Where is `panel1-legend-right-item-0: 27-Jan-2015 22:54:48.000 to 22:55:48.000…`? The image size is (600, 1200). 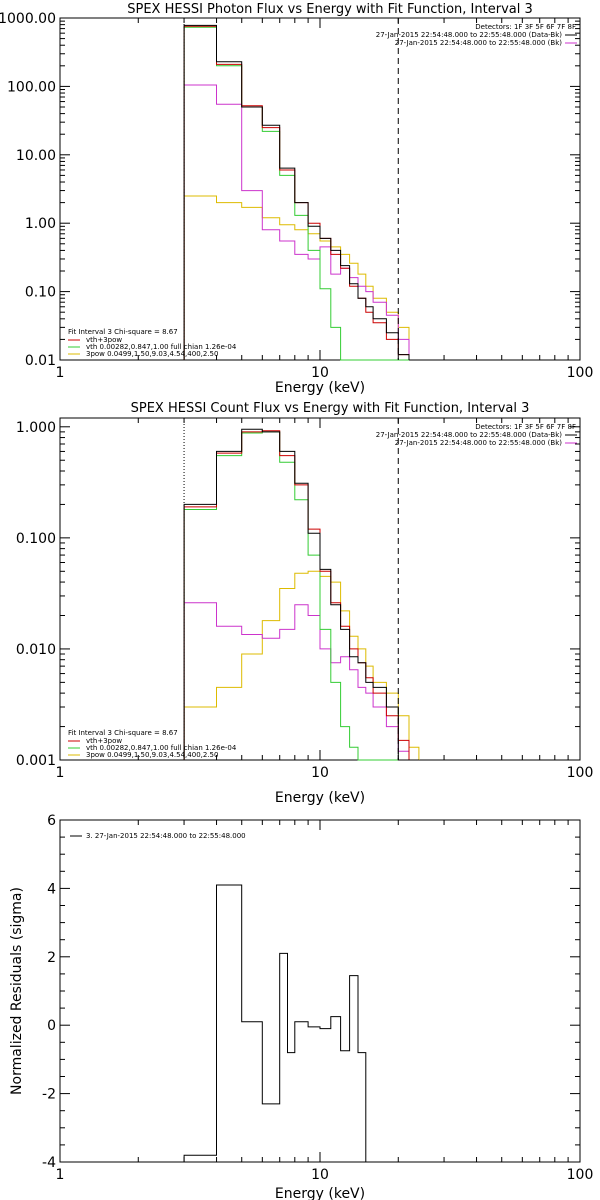 panel1-legend-right-item-0: 27-Jan-2015 22:54:48.000 to 22:55:48.000… is located at coordinates (469, 35).